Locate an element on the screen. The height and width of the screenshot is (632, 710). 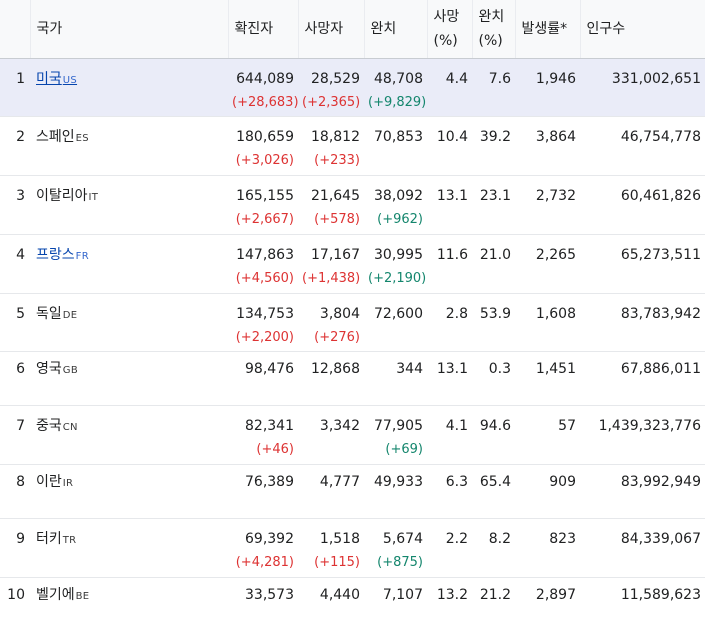
rank-header is located at coordinates (15, 29).